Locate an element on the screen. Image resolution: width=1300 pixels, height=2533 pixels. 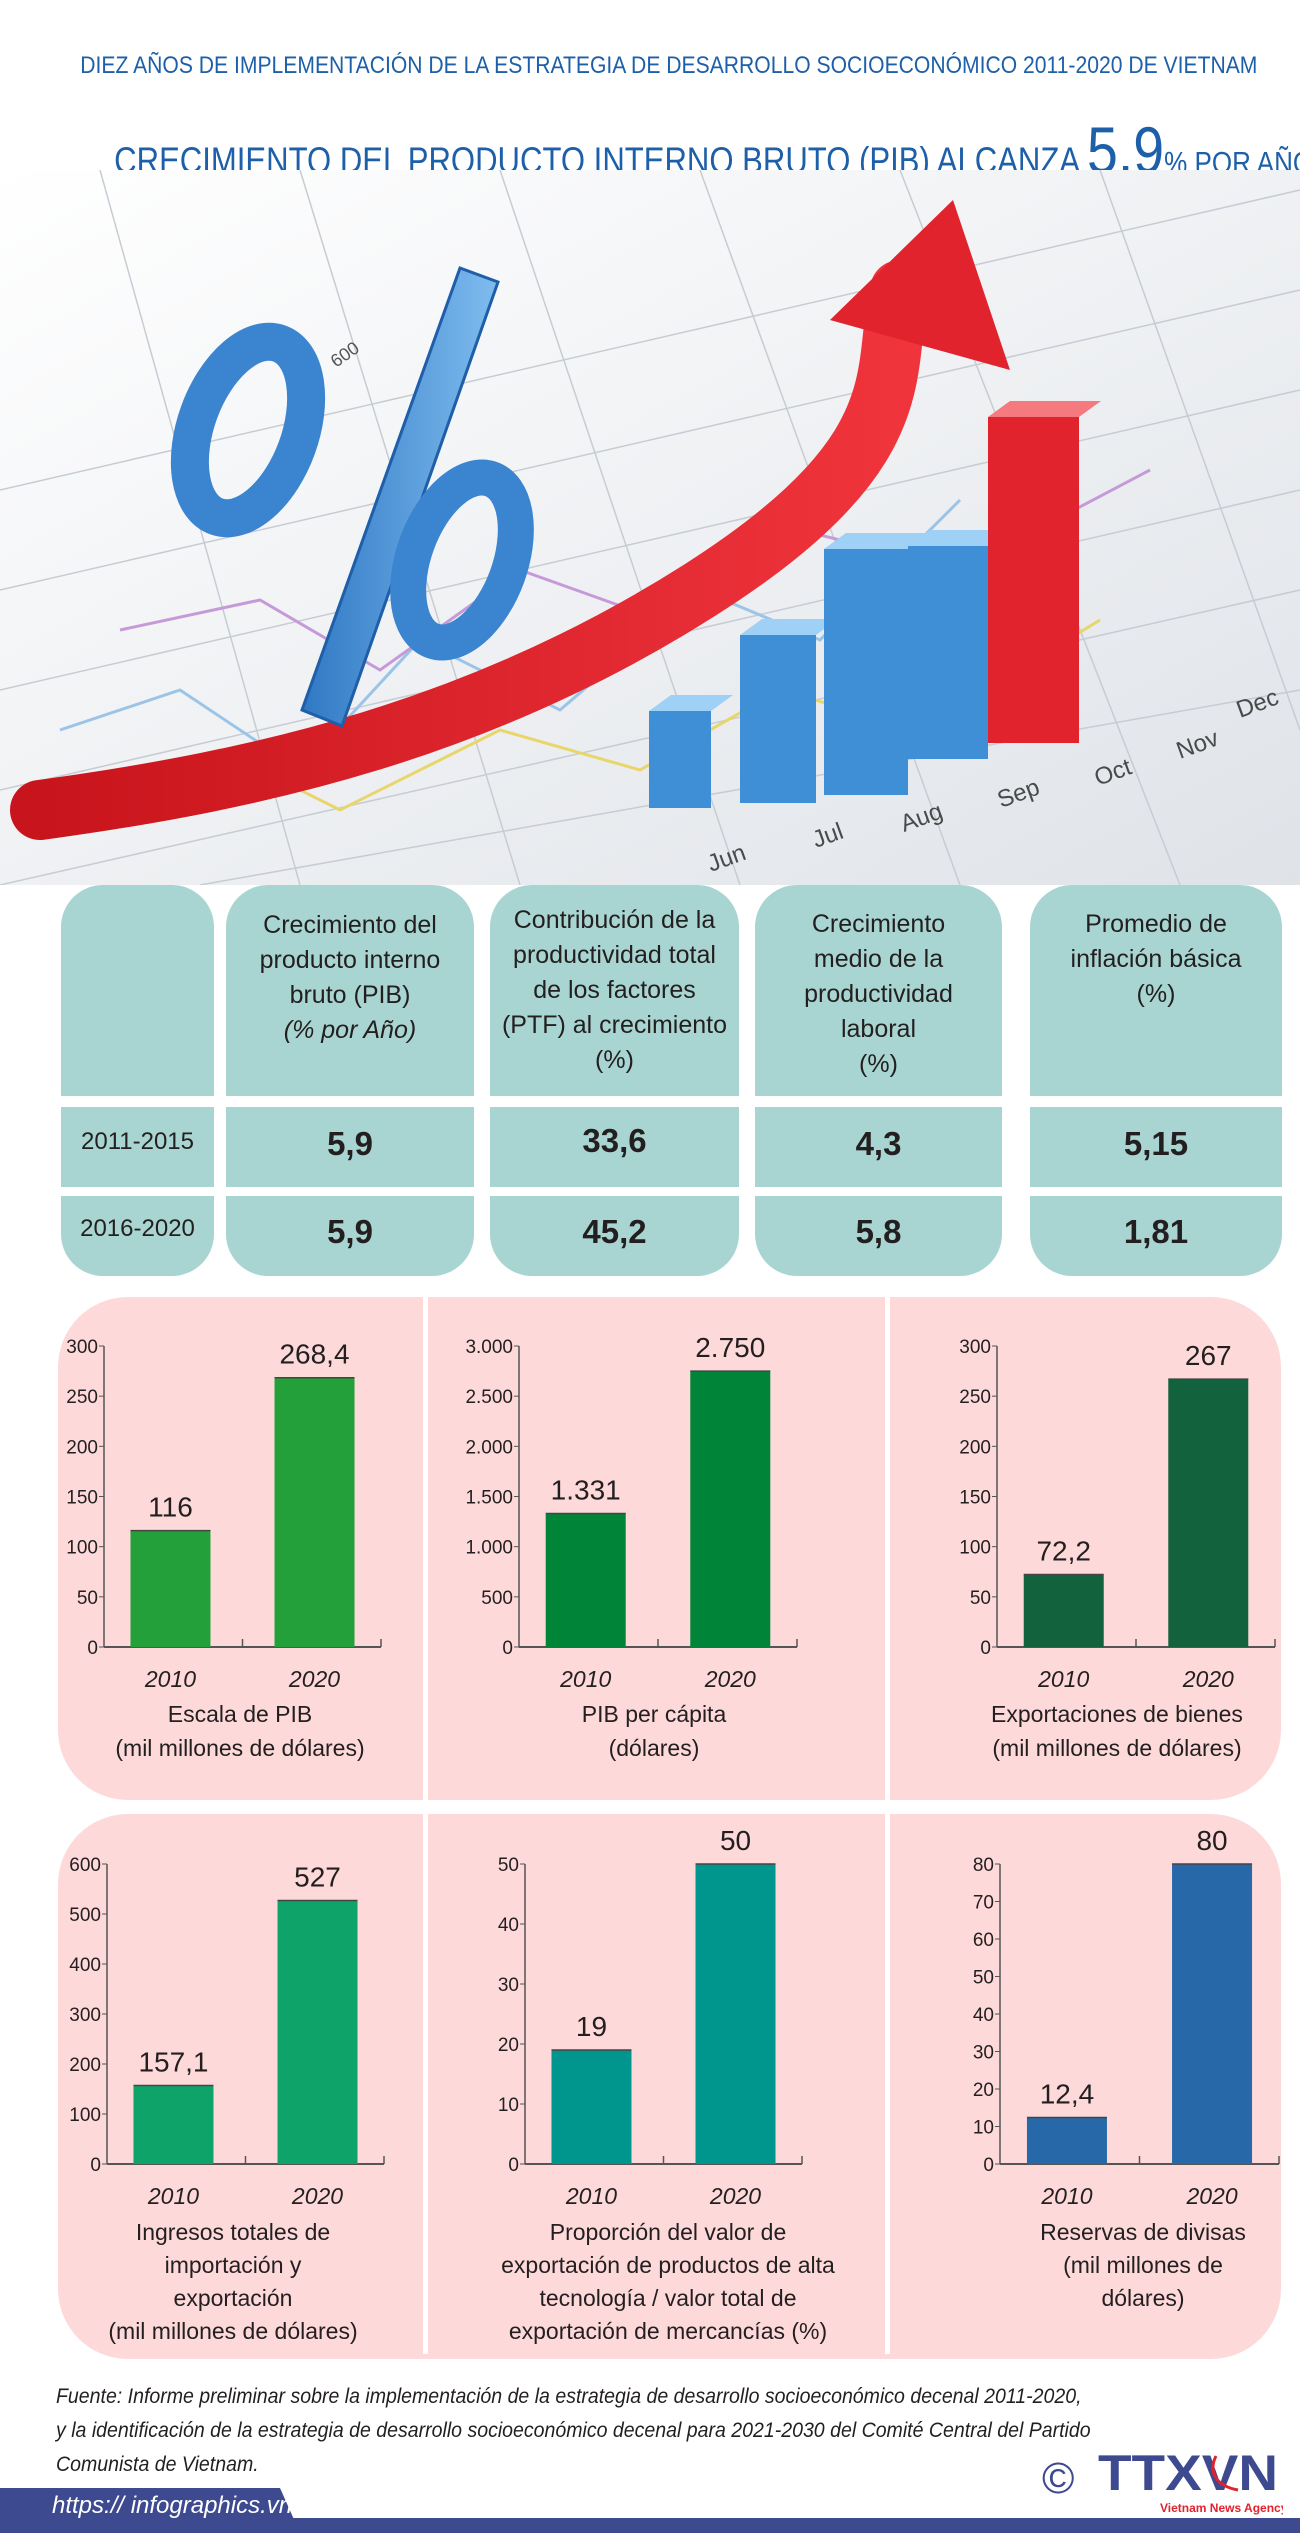
logo-text: TTXVN is located at coordinates (1188, 2473).